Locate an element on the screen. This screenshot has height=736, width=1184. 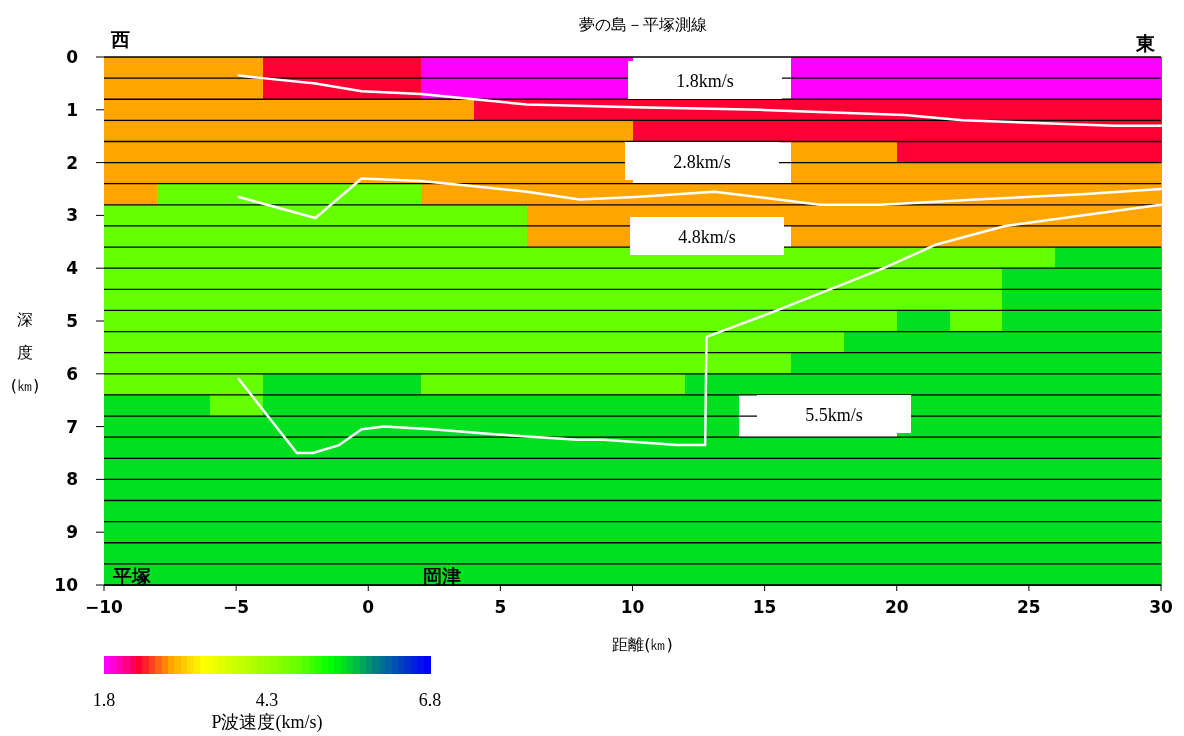
y-tick-label: 3 is located at coordinates (72, 215).